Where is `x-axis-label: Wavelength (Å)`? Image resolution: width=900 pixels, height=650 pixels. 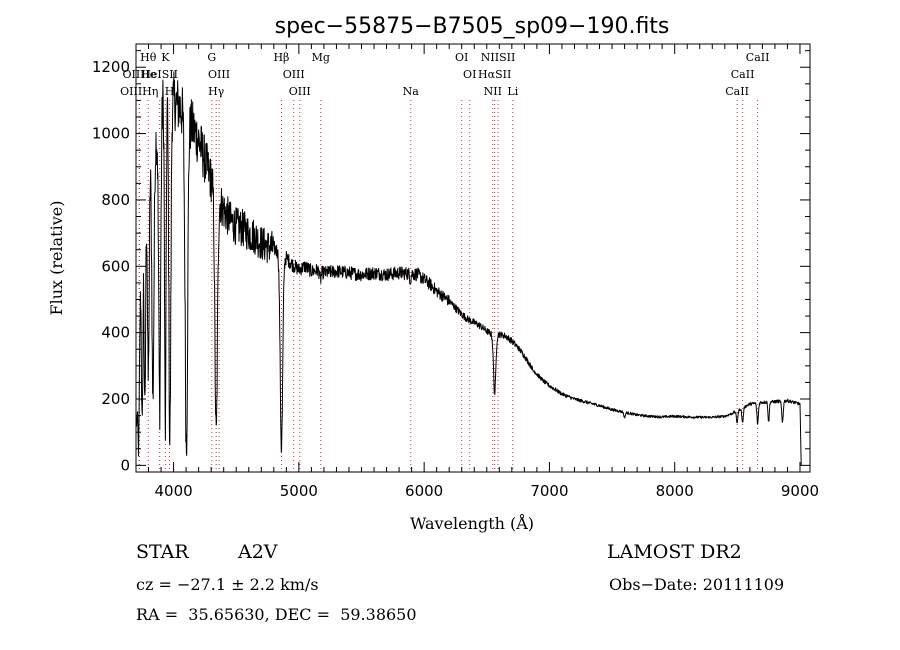 x-axis-label: Wavelength (Å) is located at coordinates (472, 523).